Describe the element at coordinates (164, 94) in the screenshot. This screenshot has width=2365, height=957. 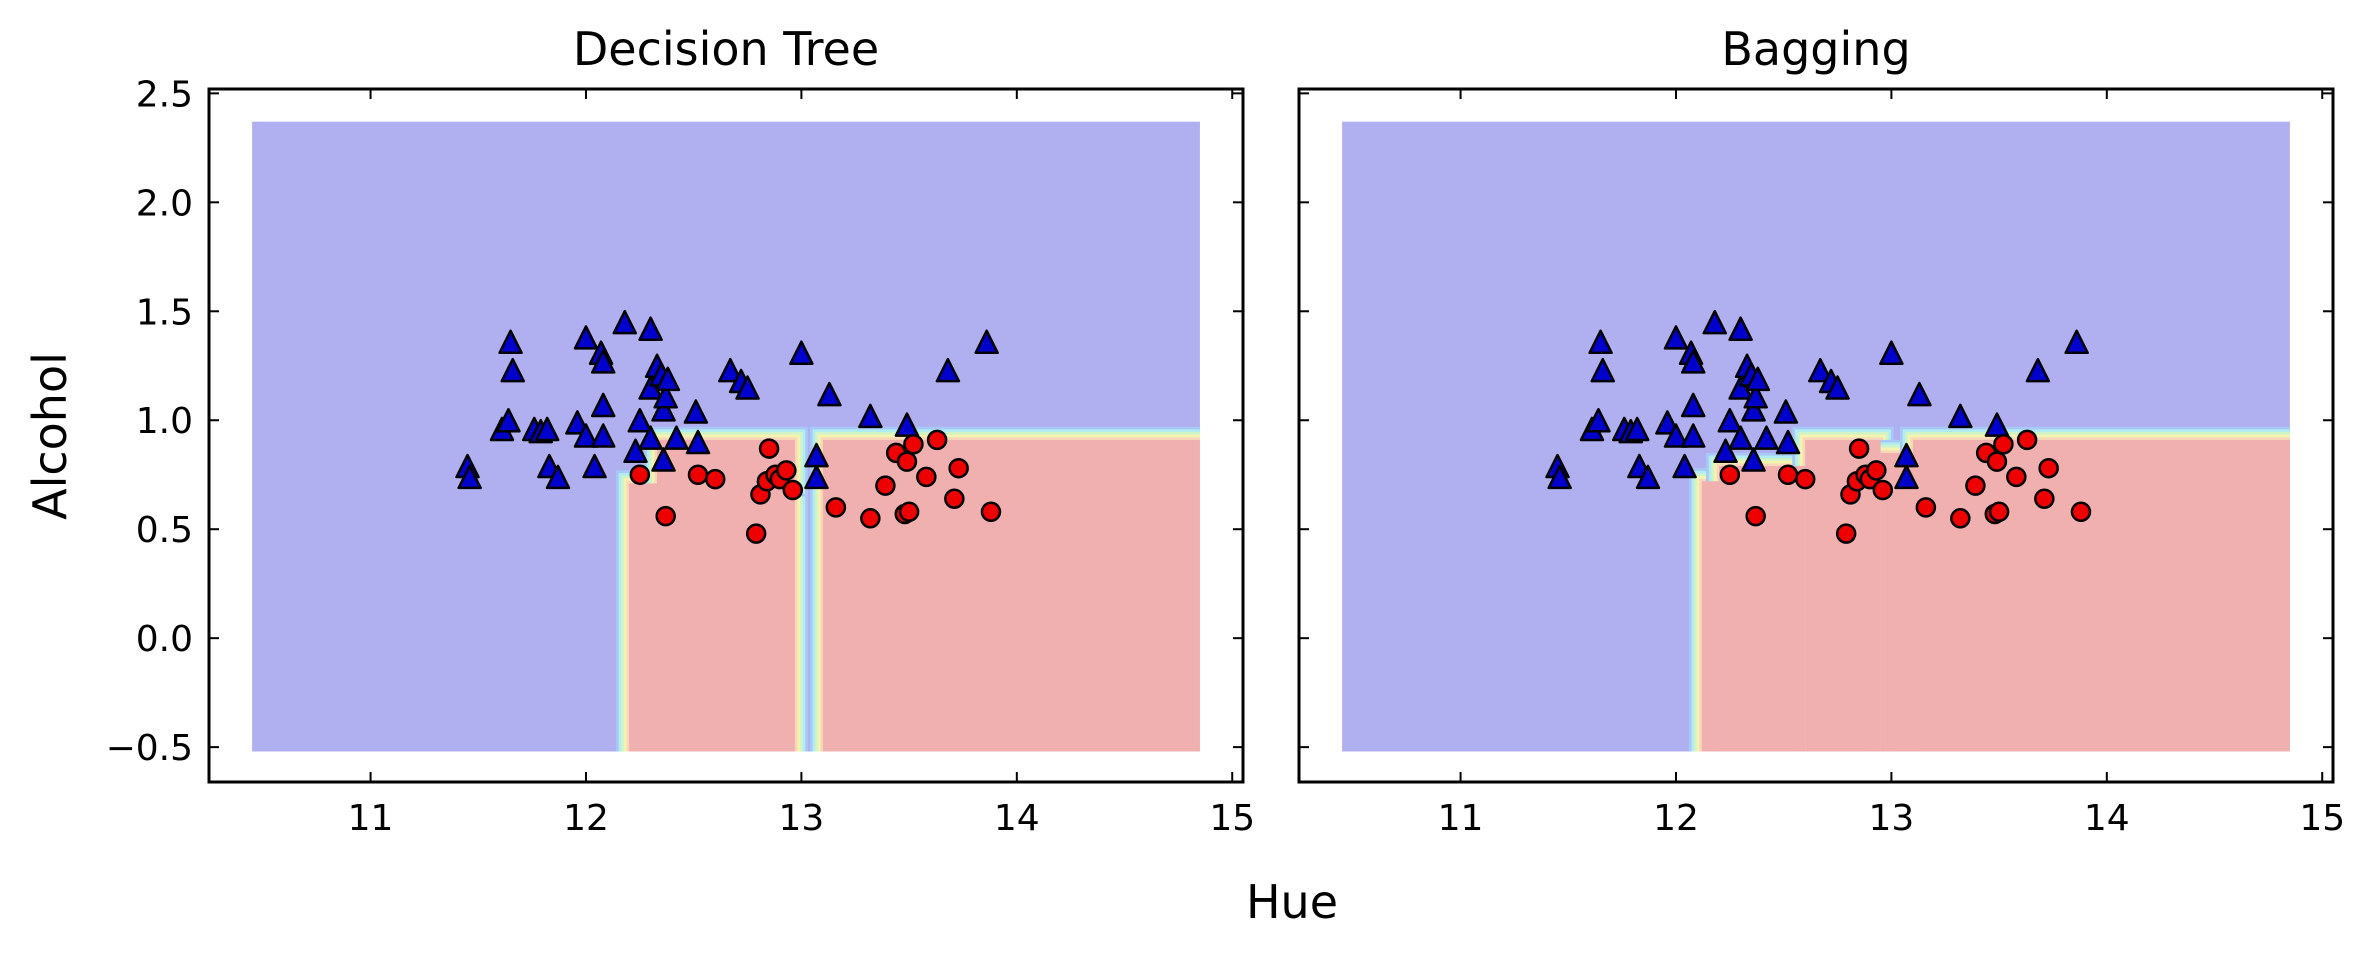
I see `y-tick-label: 2.5` at that location.